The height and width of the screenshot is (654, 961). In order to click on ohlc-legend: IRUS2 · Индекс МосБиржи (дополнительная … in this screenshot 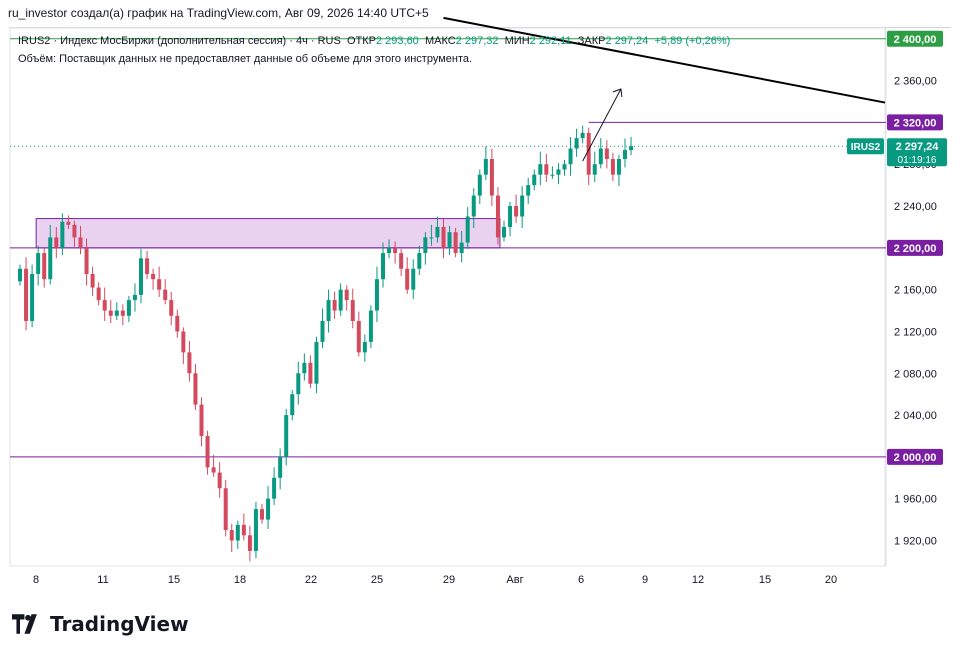, I will do `click(374, 41)`.